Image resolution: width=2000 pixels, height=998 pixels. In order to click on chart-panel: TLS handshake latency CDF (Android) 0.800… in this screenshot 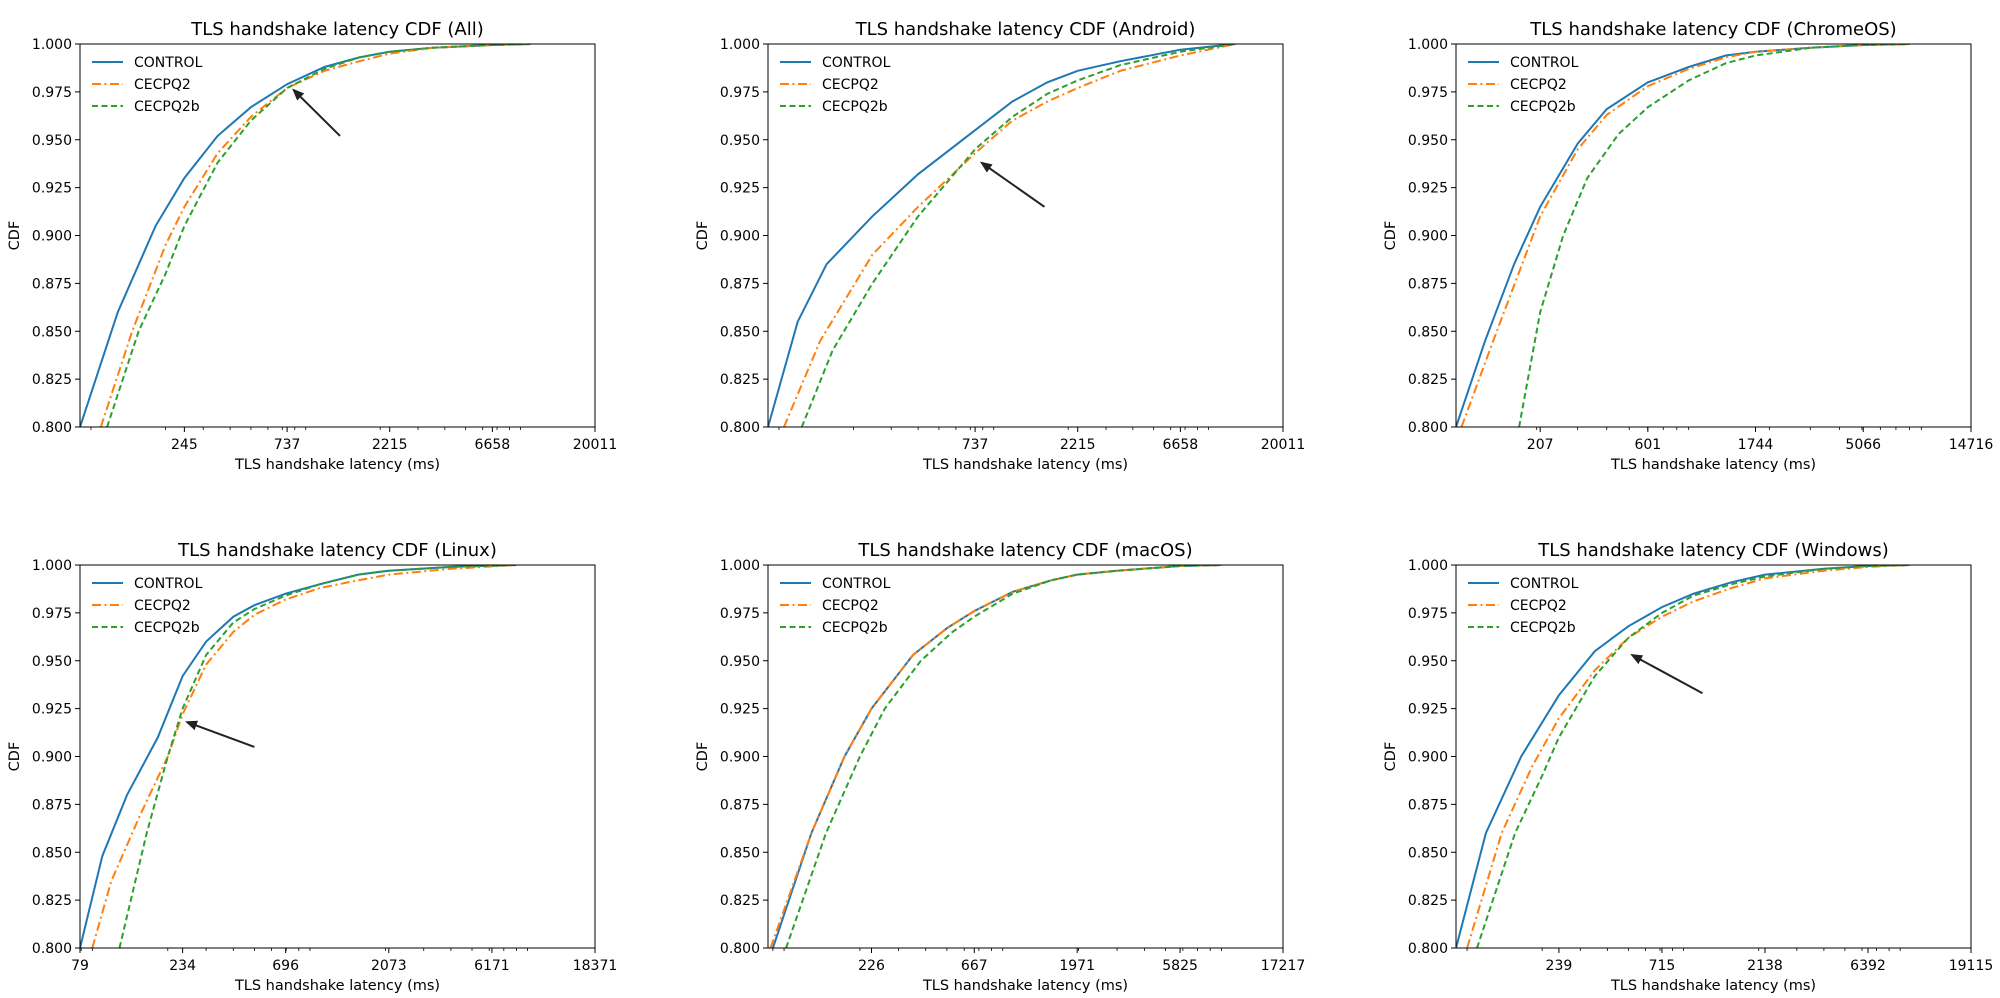, I will do `click(1000, 246)`.